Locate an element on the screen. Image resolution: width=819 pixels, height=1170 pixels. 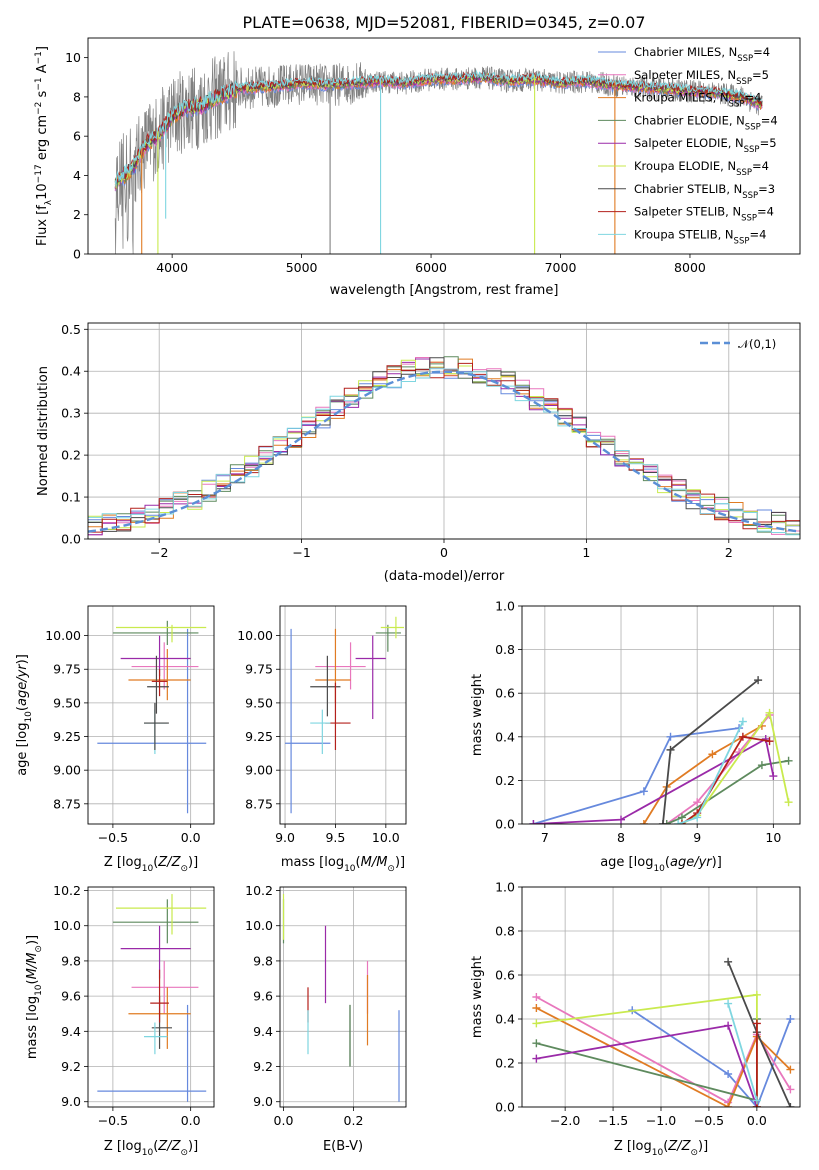
y-tick-label: 0.5 is located at coordinates (71, 329).